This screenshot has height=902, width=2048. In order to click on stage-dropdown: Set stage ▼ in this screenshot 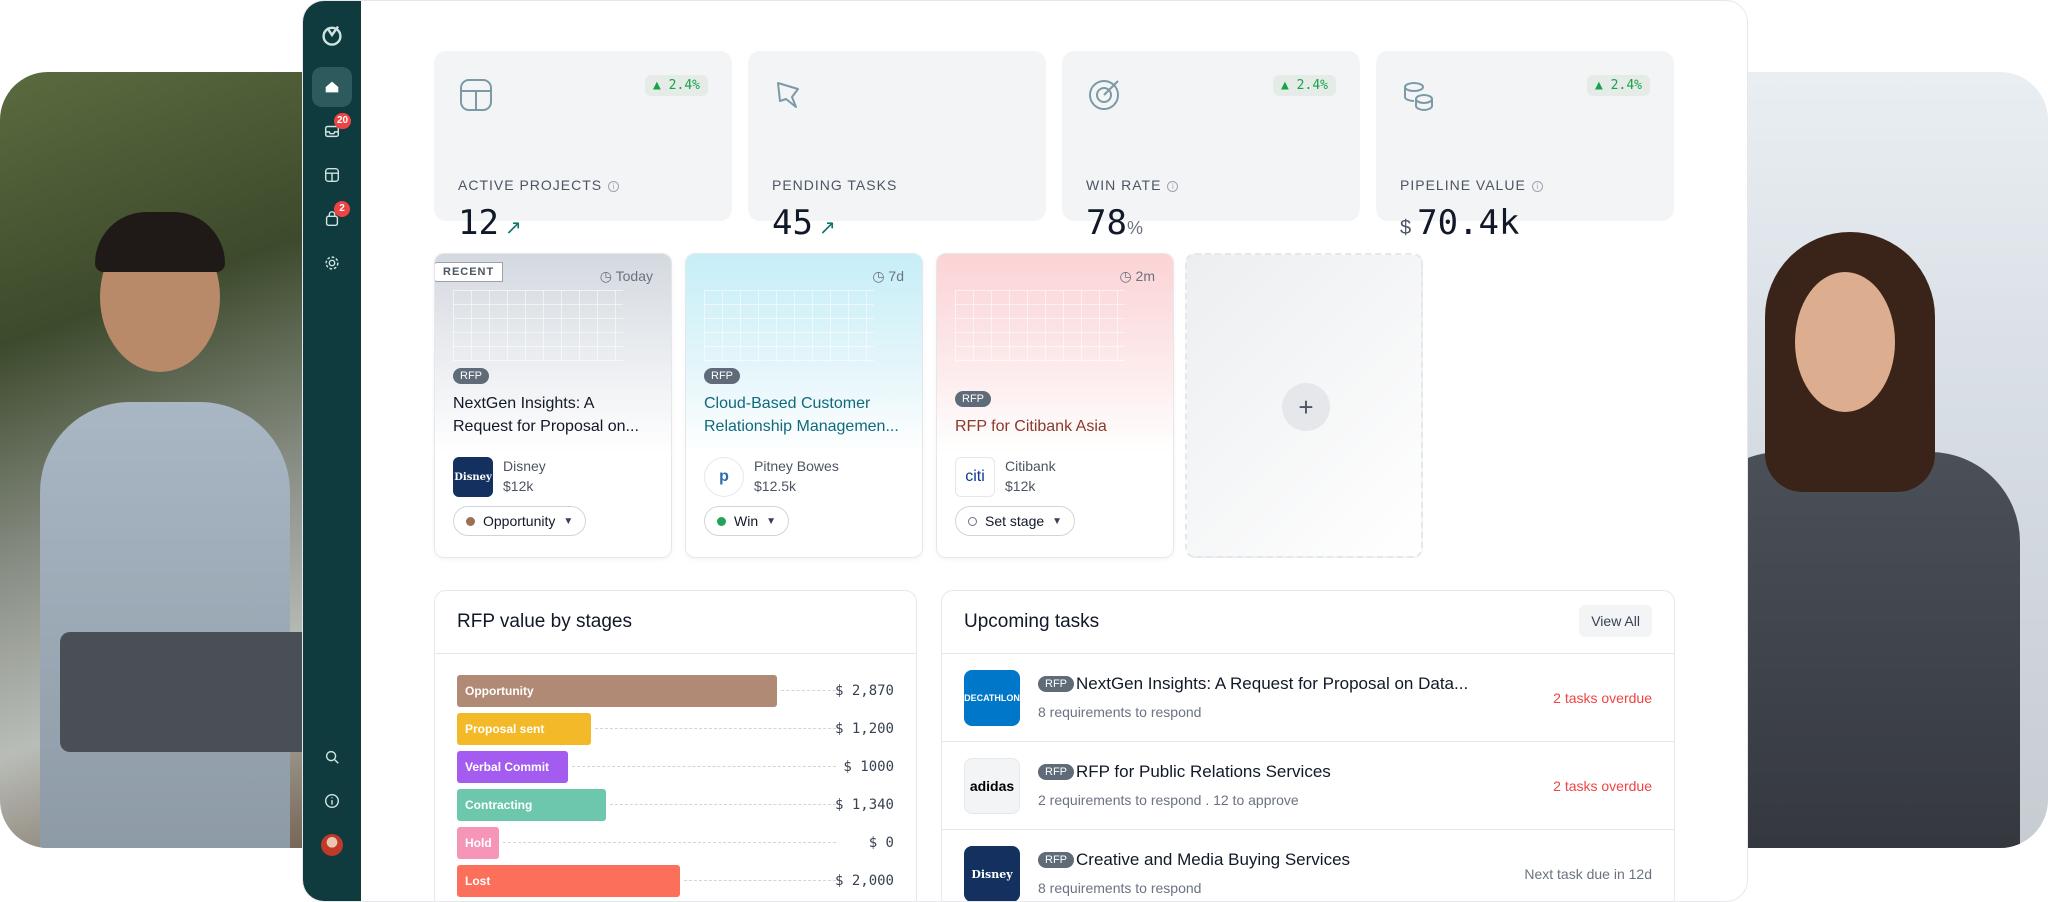, I will do `click(1015, 521)`.